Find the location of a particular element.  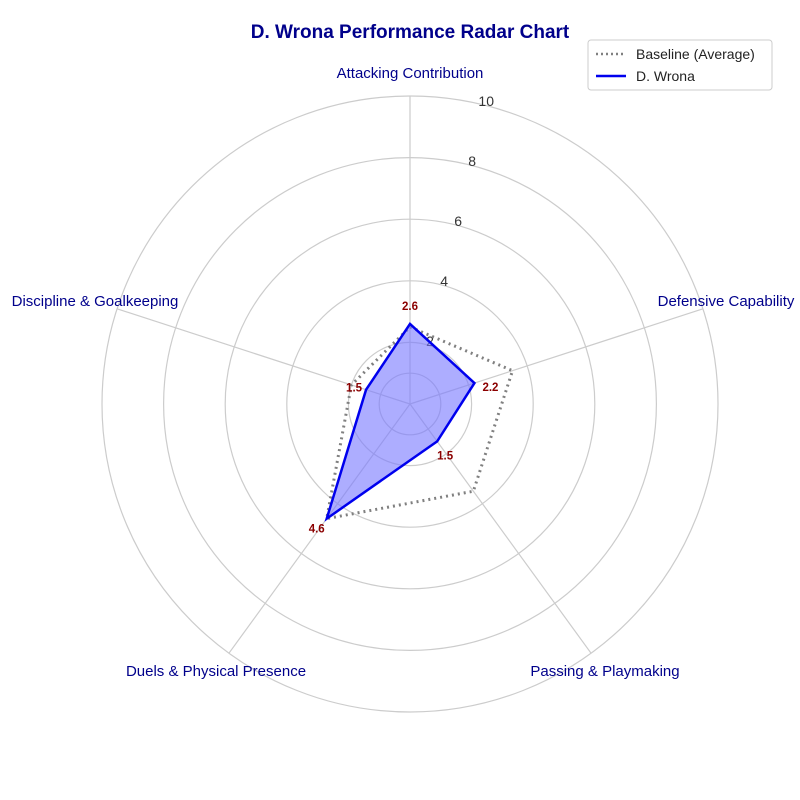

tick-label: 6 is located at coordinates (458, 221).